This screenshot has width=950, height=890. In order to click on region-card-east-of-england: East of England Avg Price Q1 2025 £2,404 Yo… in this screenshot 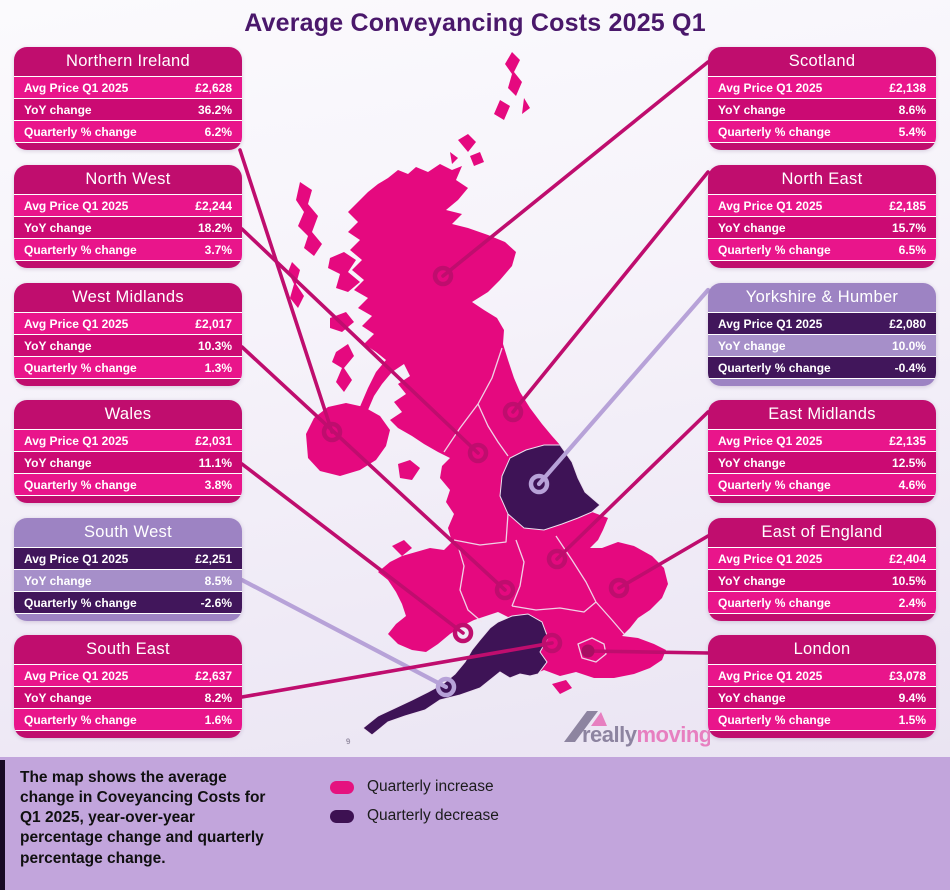, I will do `click(822, 569)`.